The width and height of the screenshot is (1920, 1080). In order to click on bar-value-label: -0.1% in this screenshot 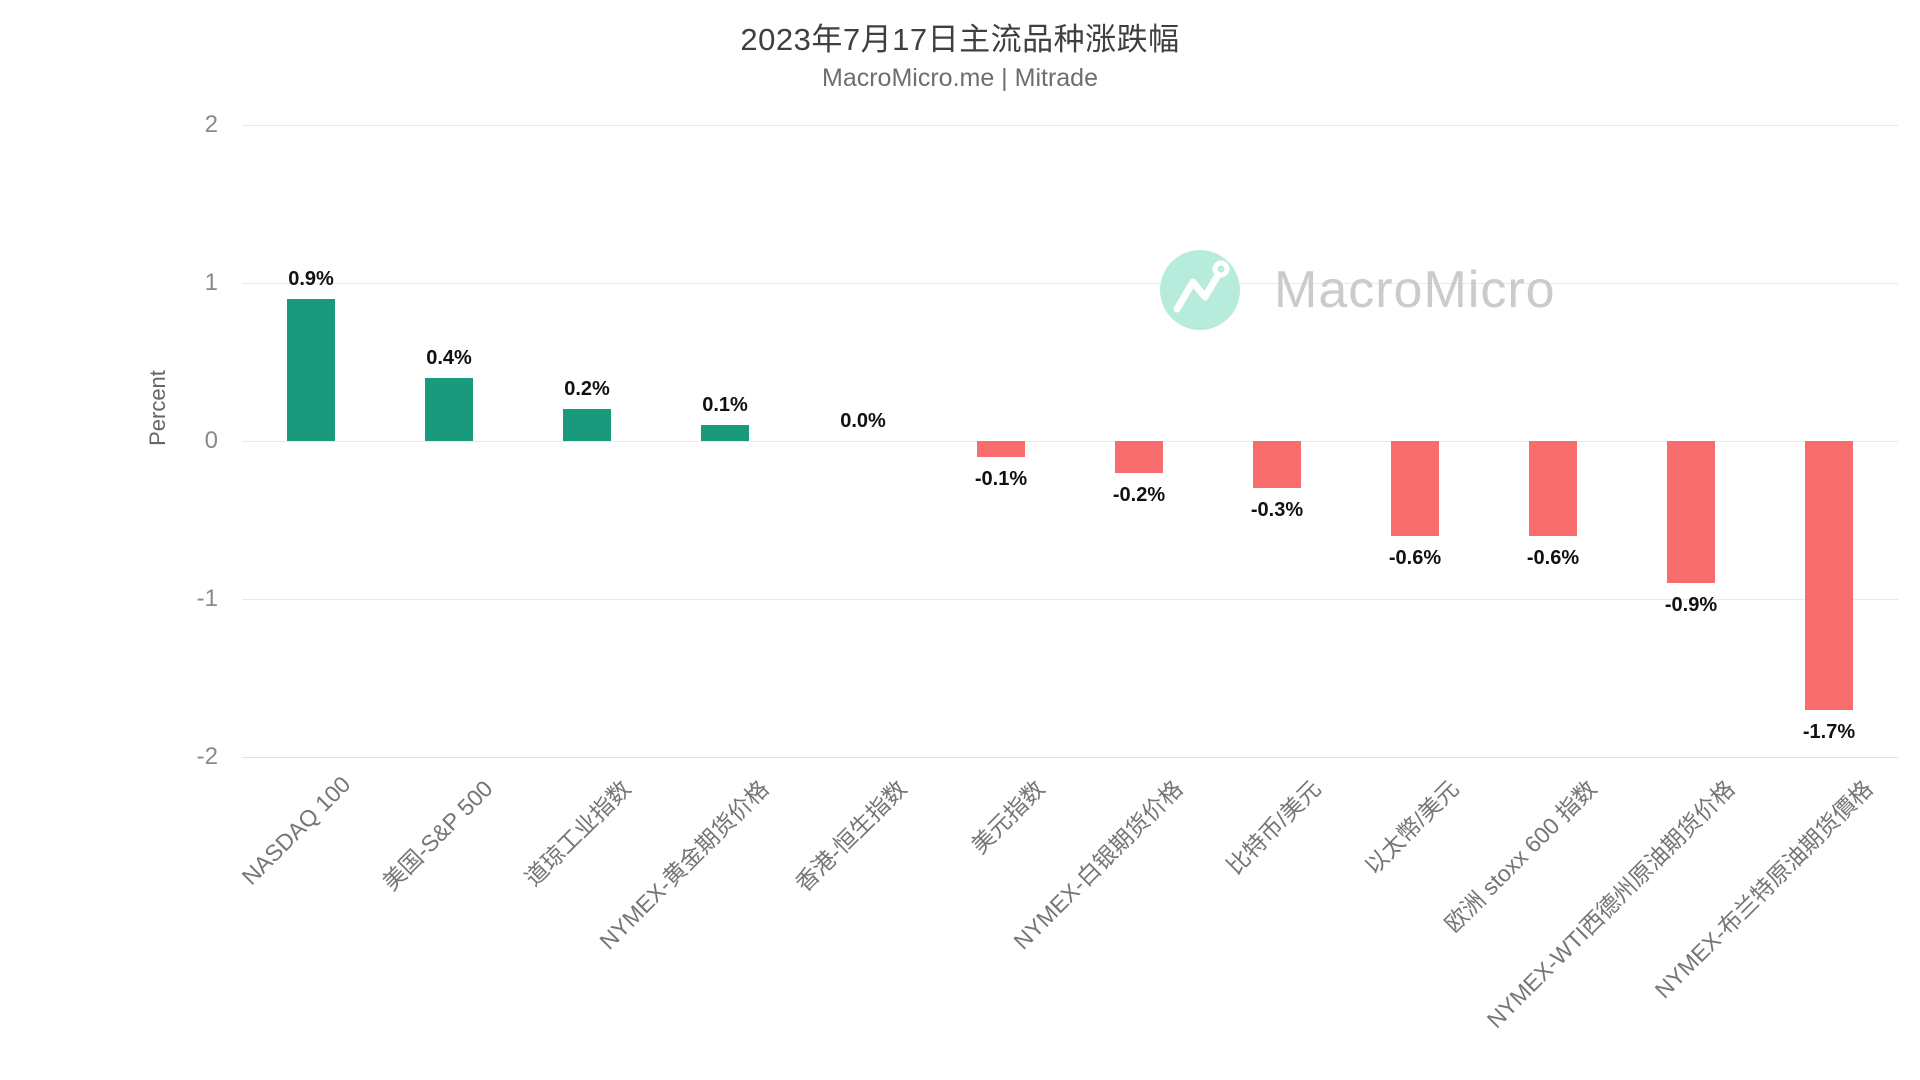, I will do `click(1001, 478)`.